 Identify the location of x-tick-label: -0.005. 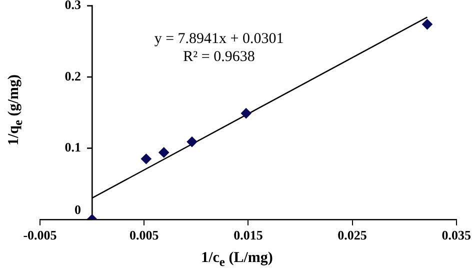
(40, 235).